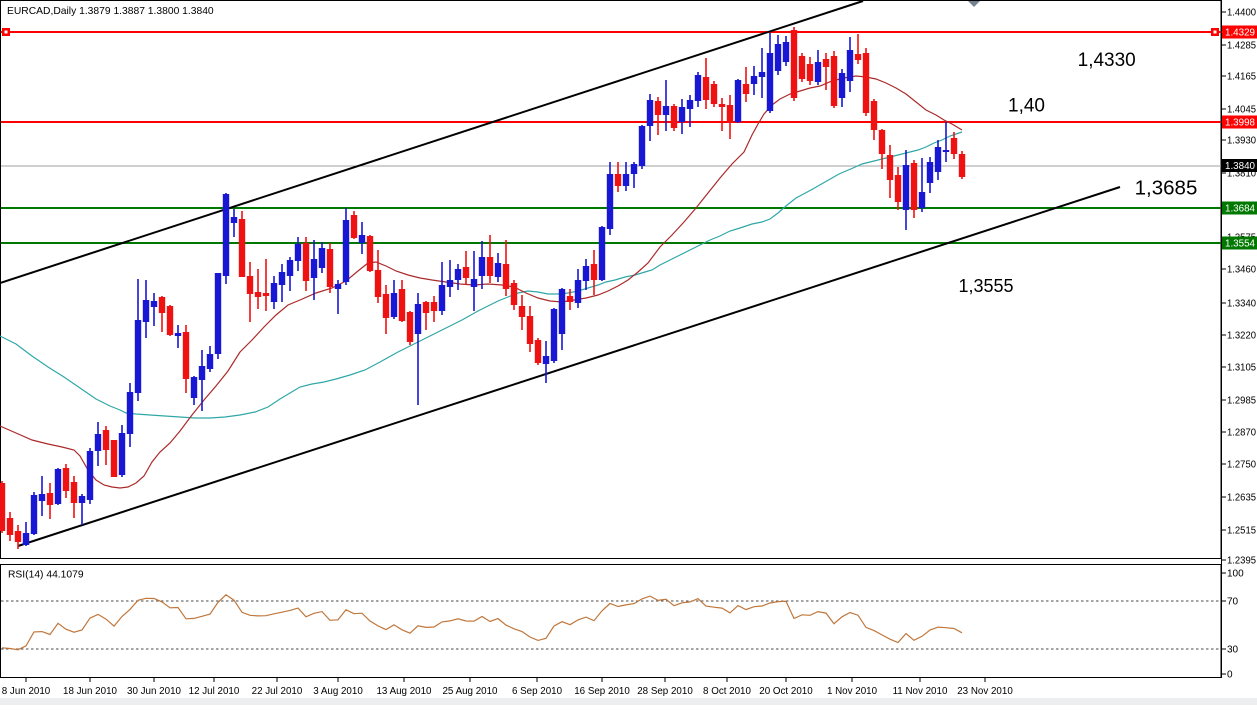 The width and height of the screenshot is (1257, 710). I want to click on svg-text: 28 Sep 2010, so click(665, 691).